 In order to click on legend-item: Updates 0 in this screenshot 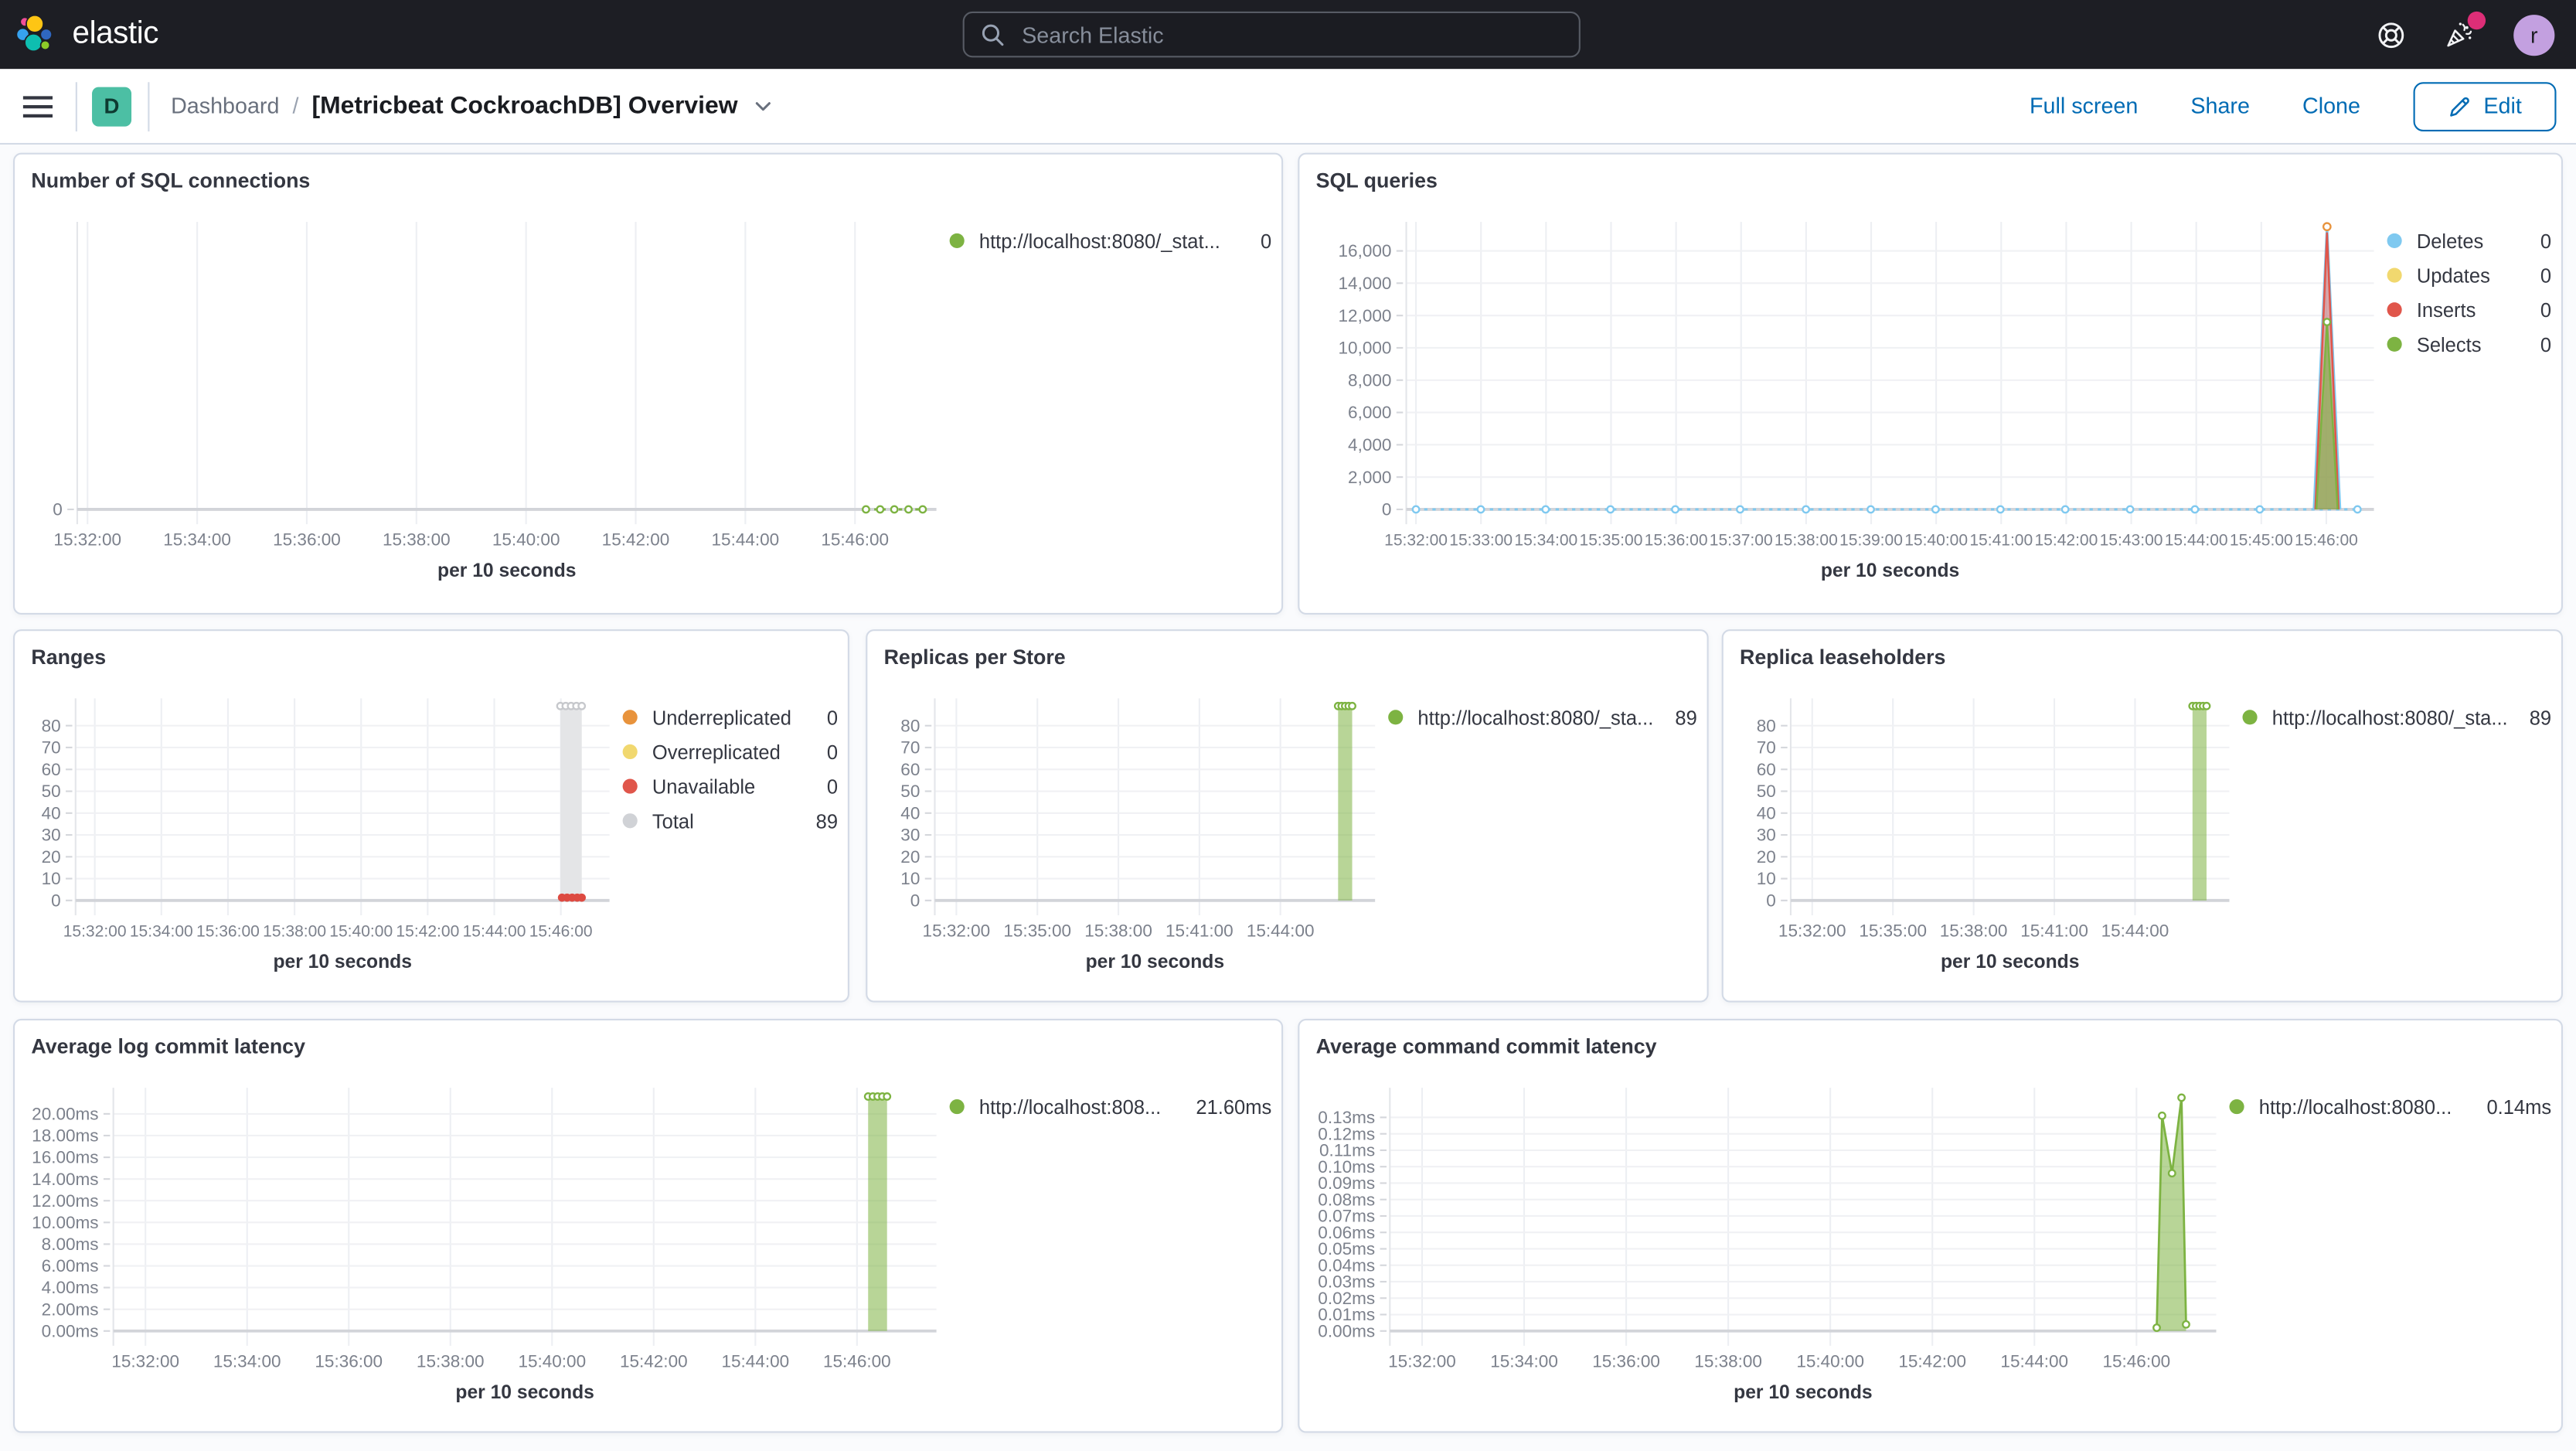, I will do `click(2469, 275)`.